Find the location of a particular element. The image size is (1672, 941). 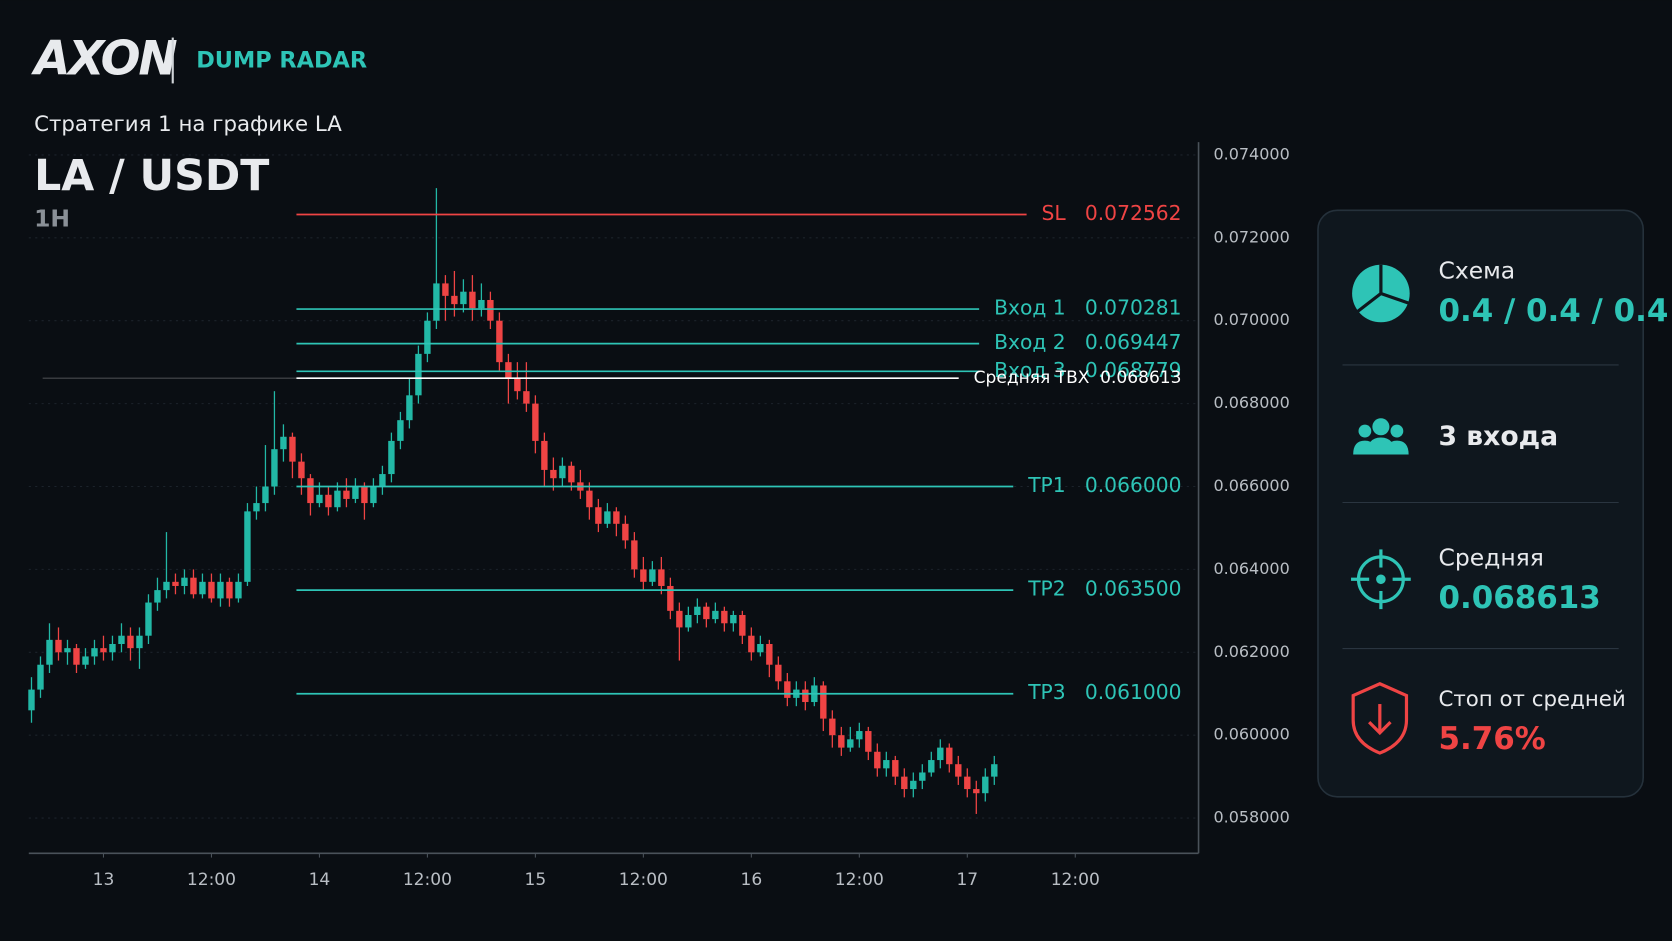

entries-count: 3 входа is located at coordinates (1498, 436).